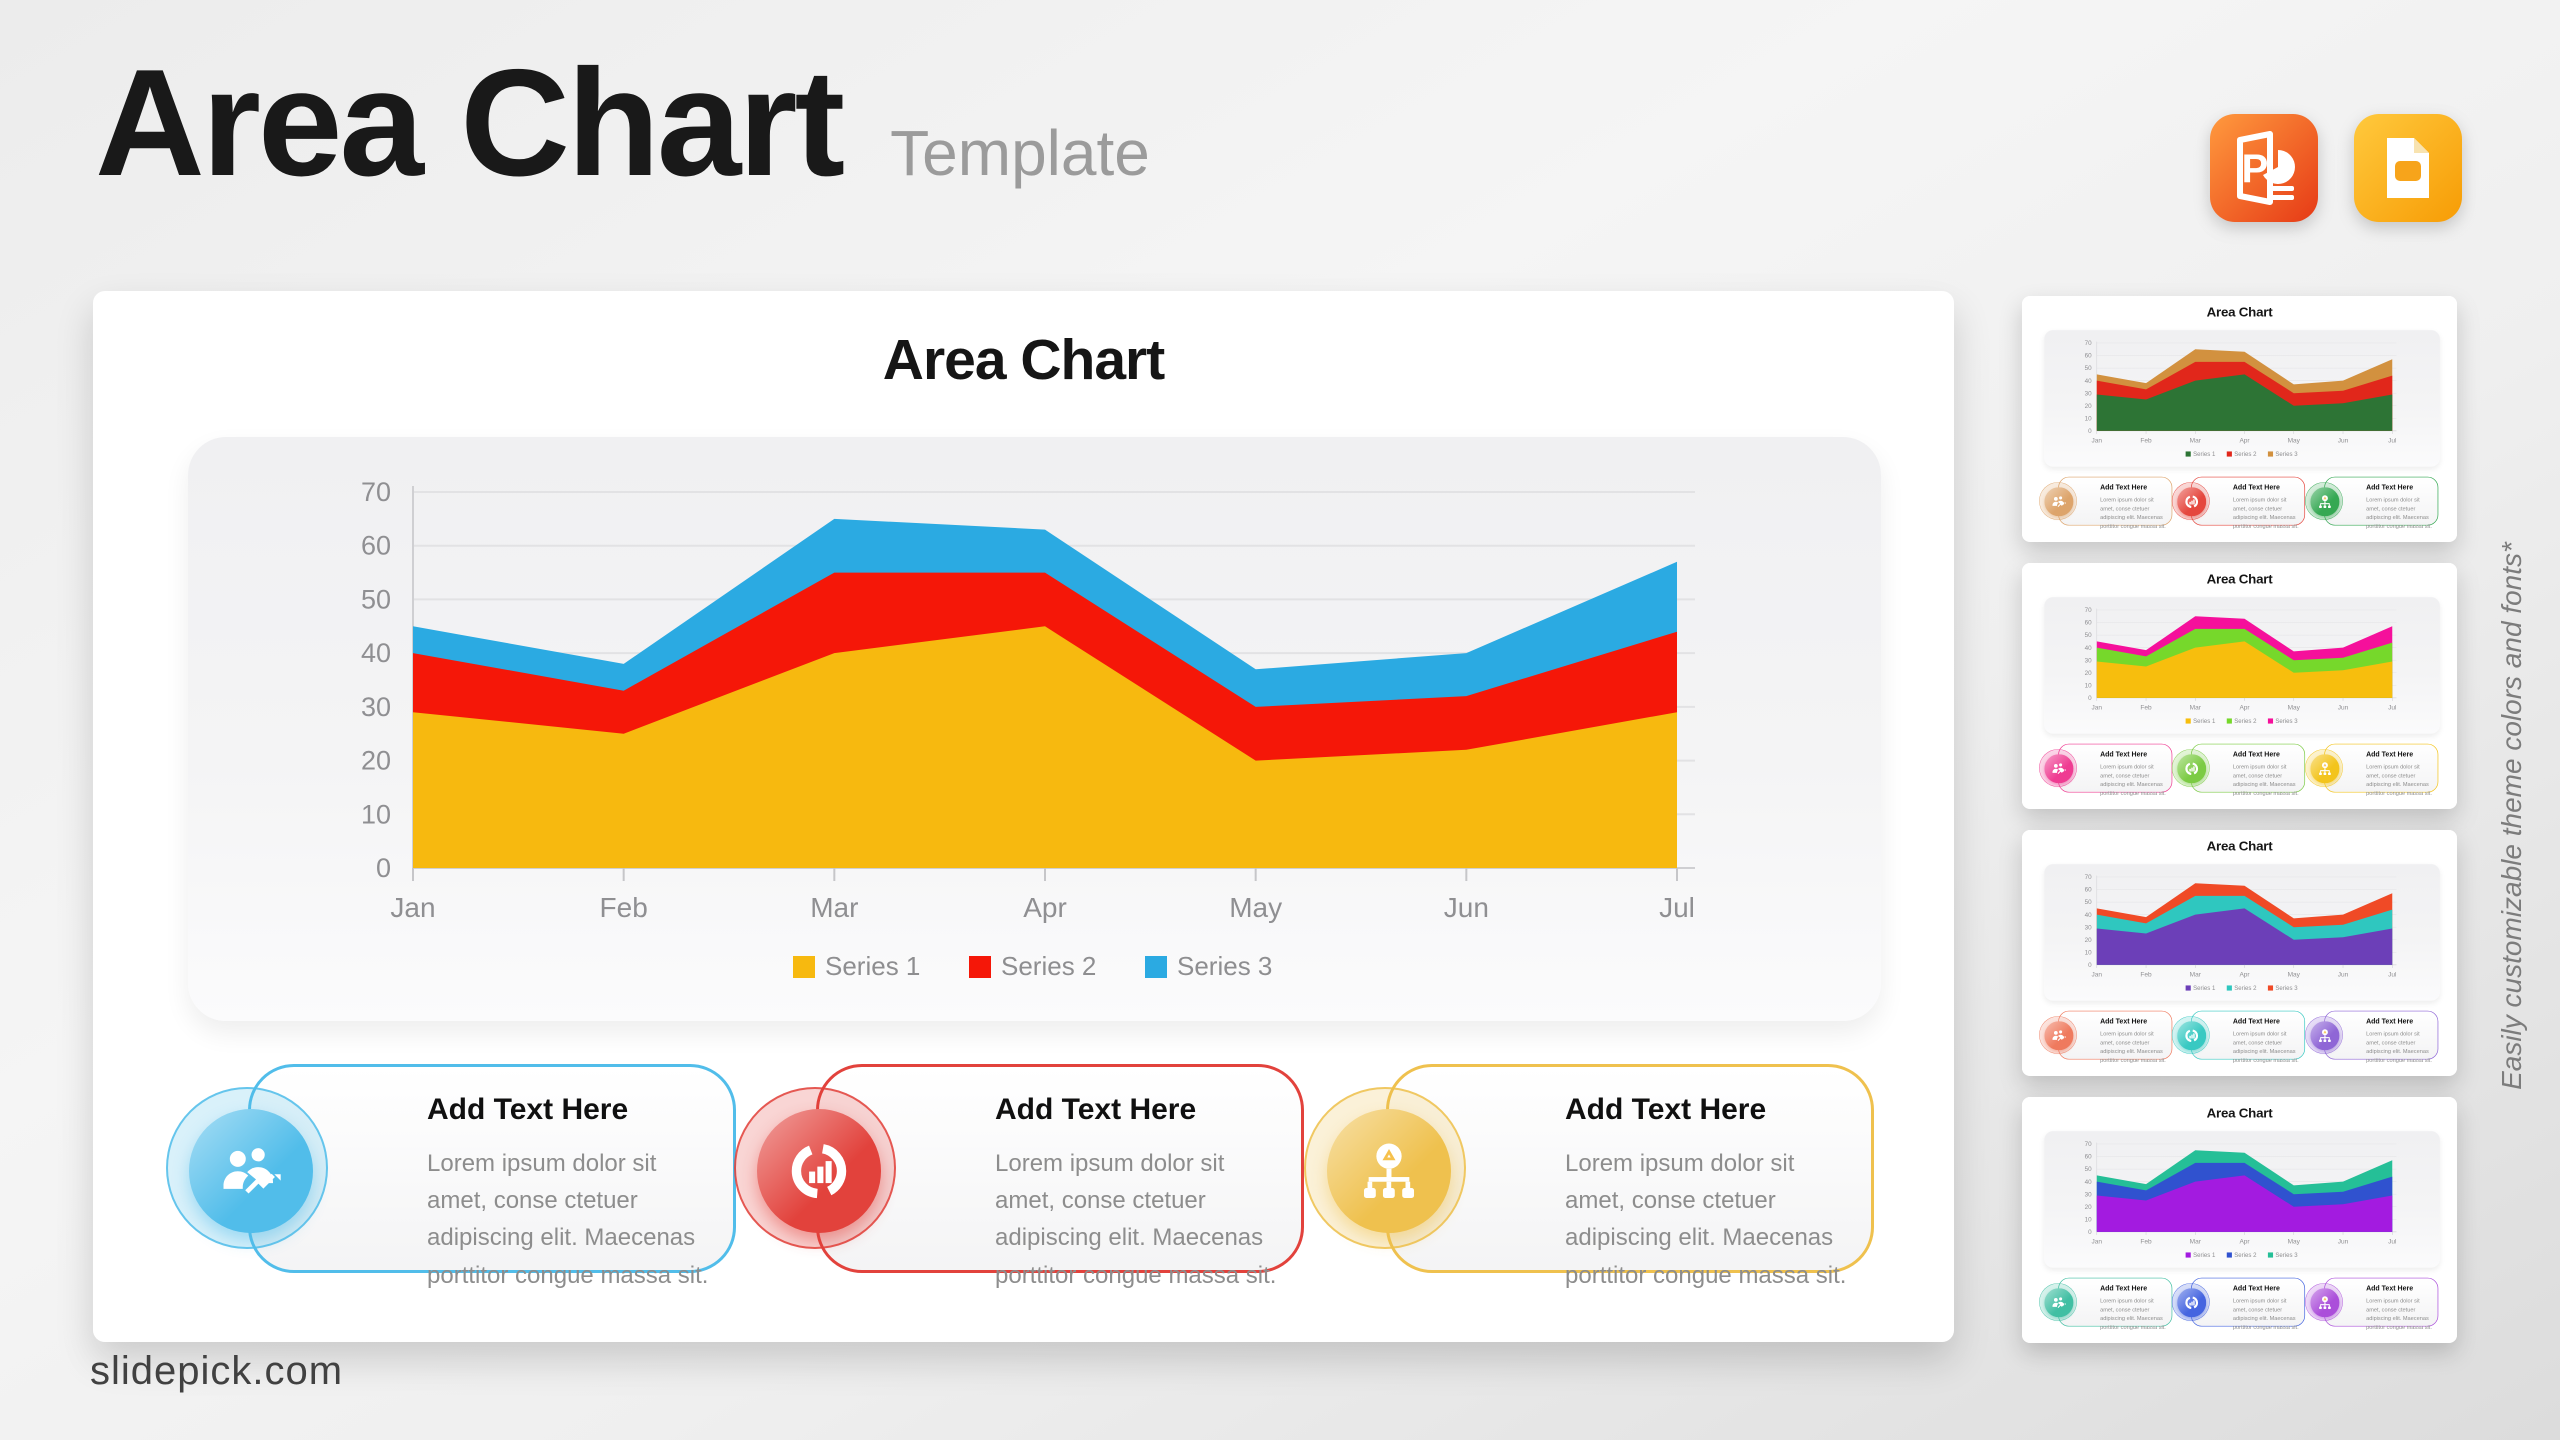 The height and width of the screenshot is (1440, 2560). What do you see at coordinates (2245, 989) in the screenshot?
I see `legend-label: Series 2` at bounding box center [2245, 989].